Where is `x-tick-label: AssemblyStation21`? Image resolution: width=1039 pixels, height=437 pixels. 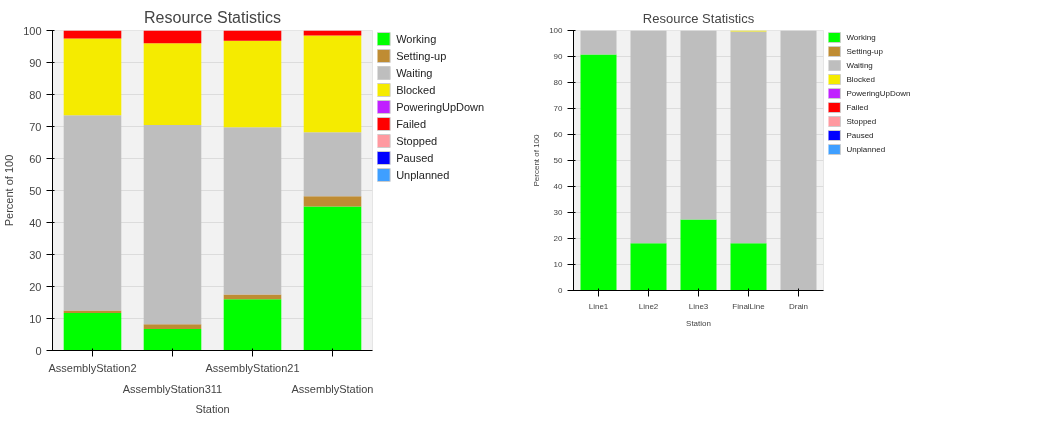
x-tick-label: AssemblyStation21 is located at coordinates (252, 367).